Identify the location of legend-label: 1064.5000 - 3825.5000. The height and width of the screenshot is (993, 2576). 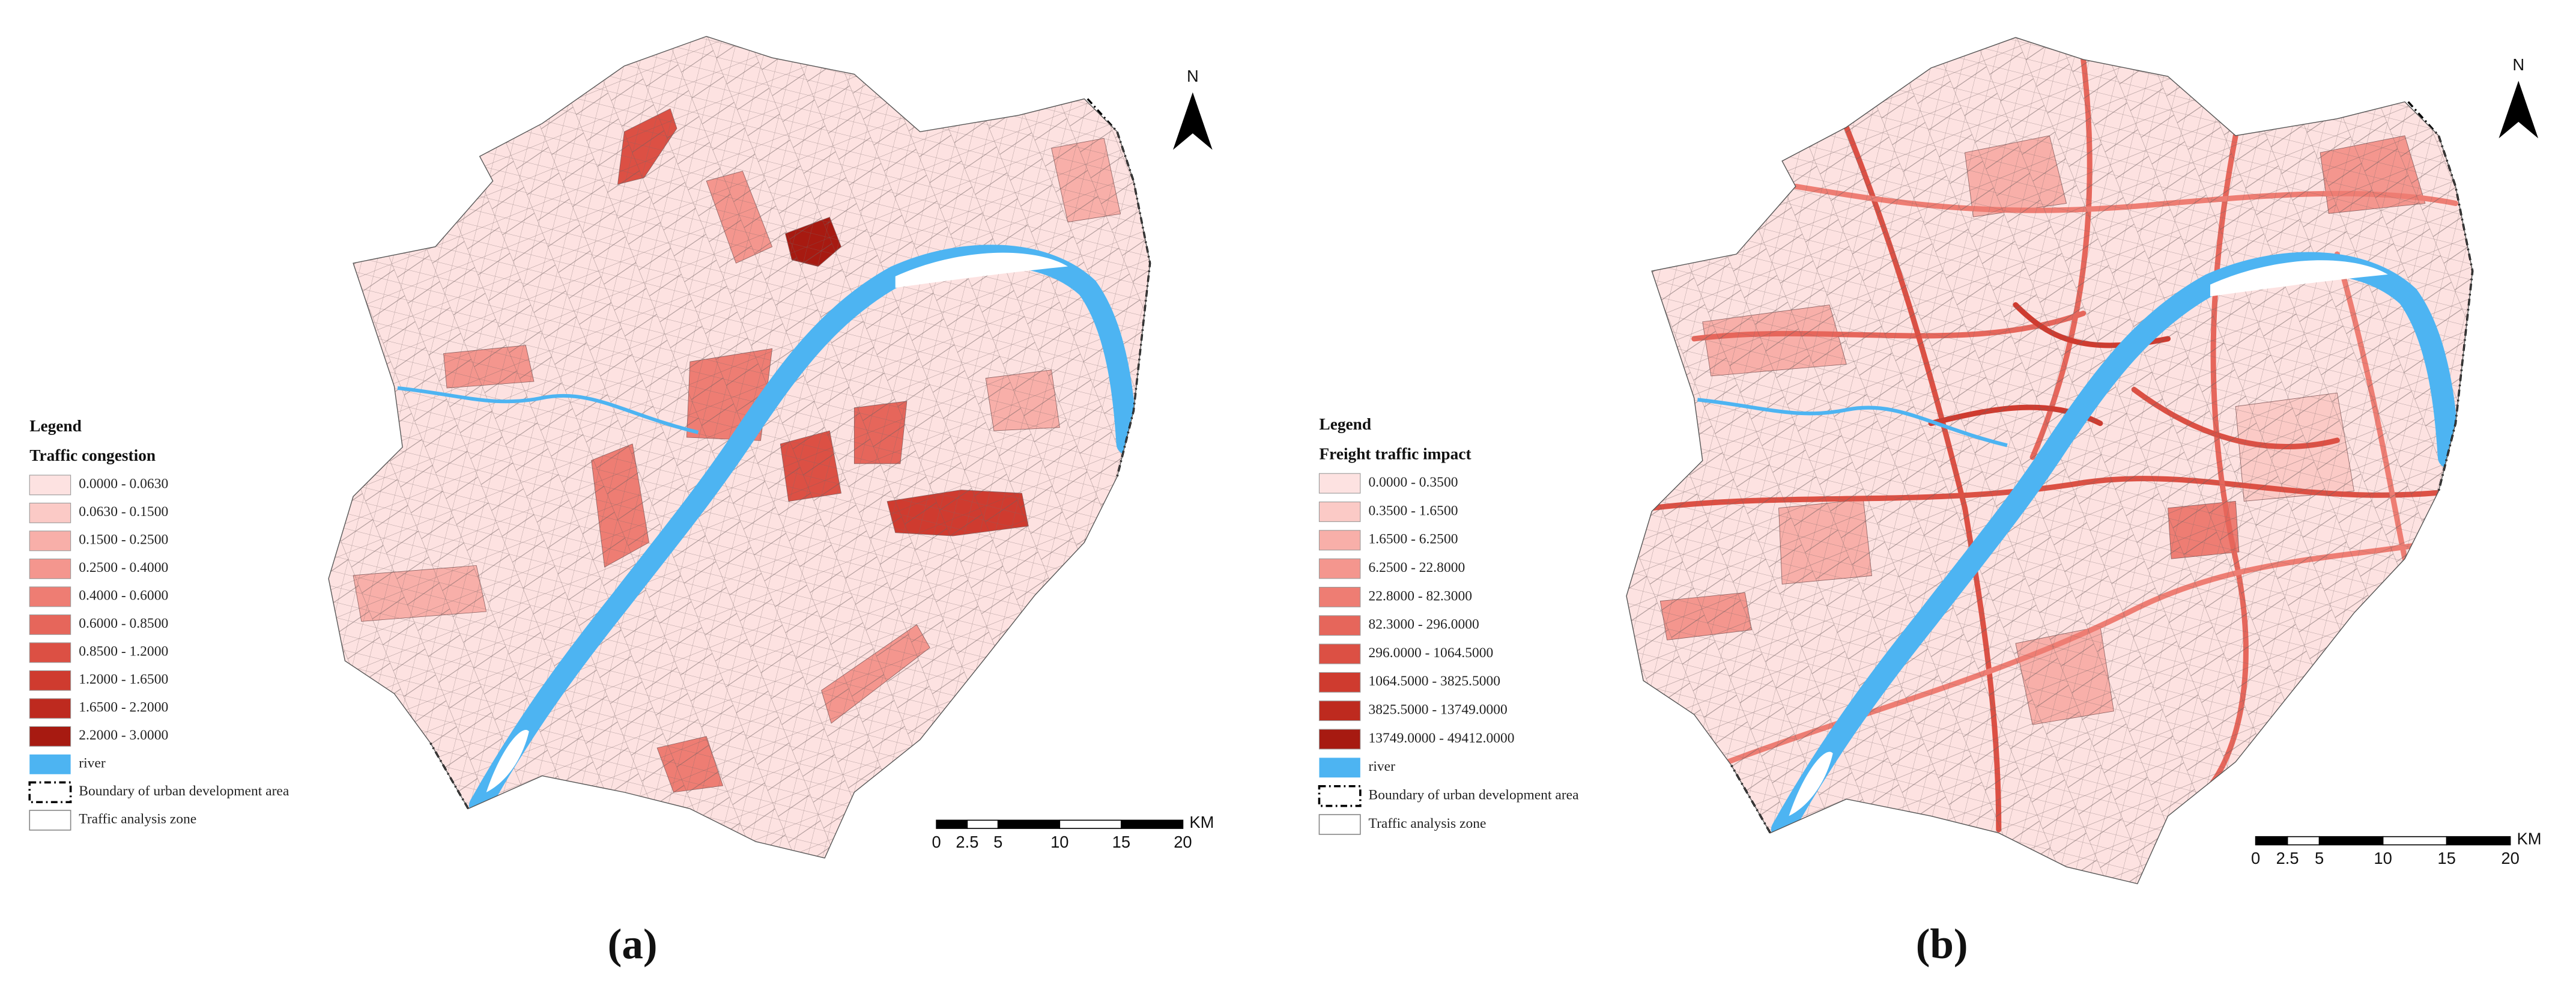
(1434, 681).